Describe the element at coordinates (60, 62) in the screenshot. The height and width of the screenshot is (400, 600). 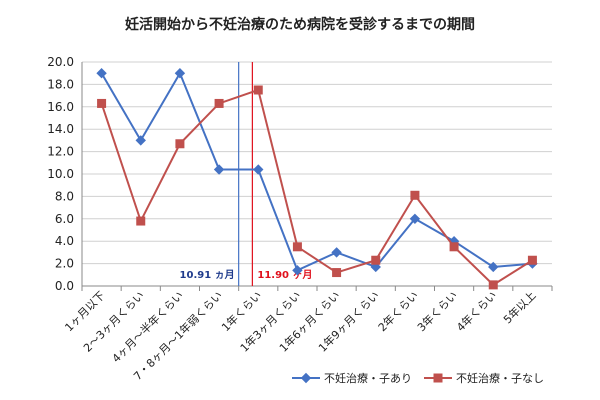
I see `y-tick-label-10: 20.0` at that location.